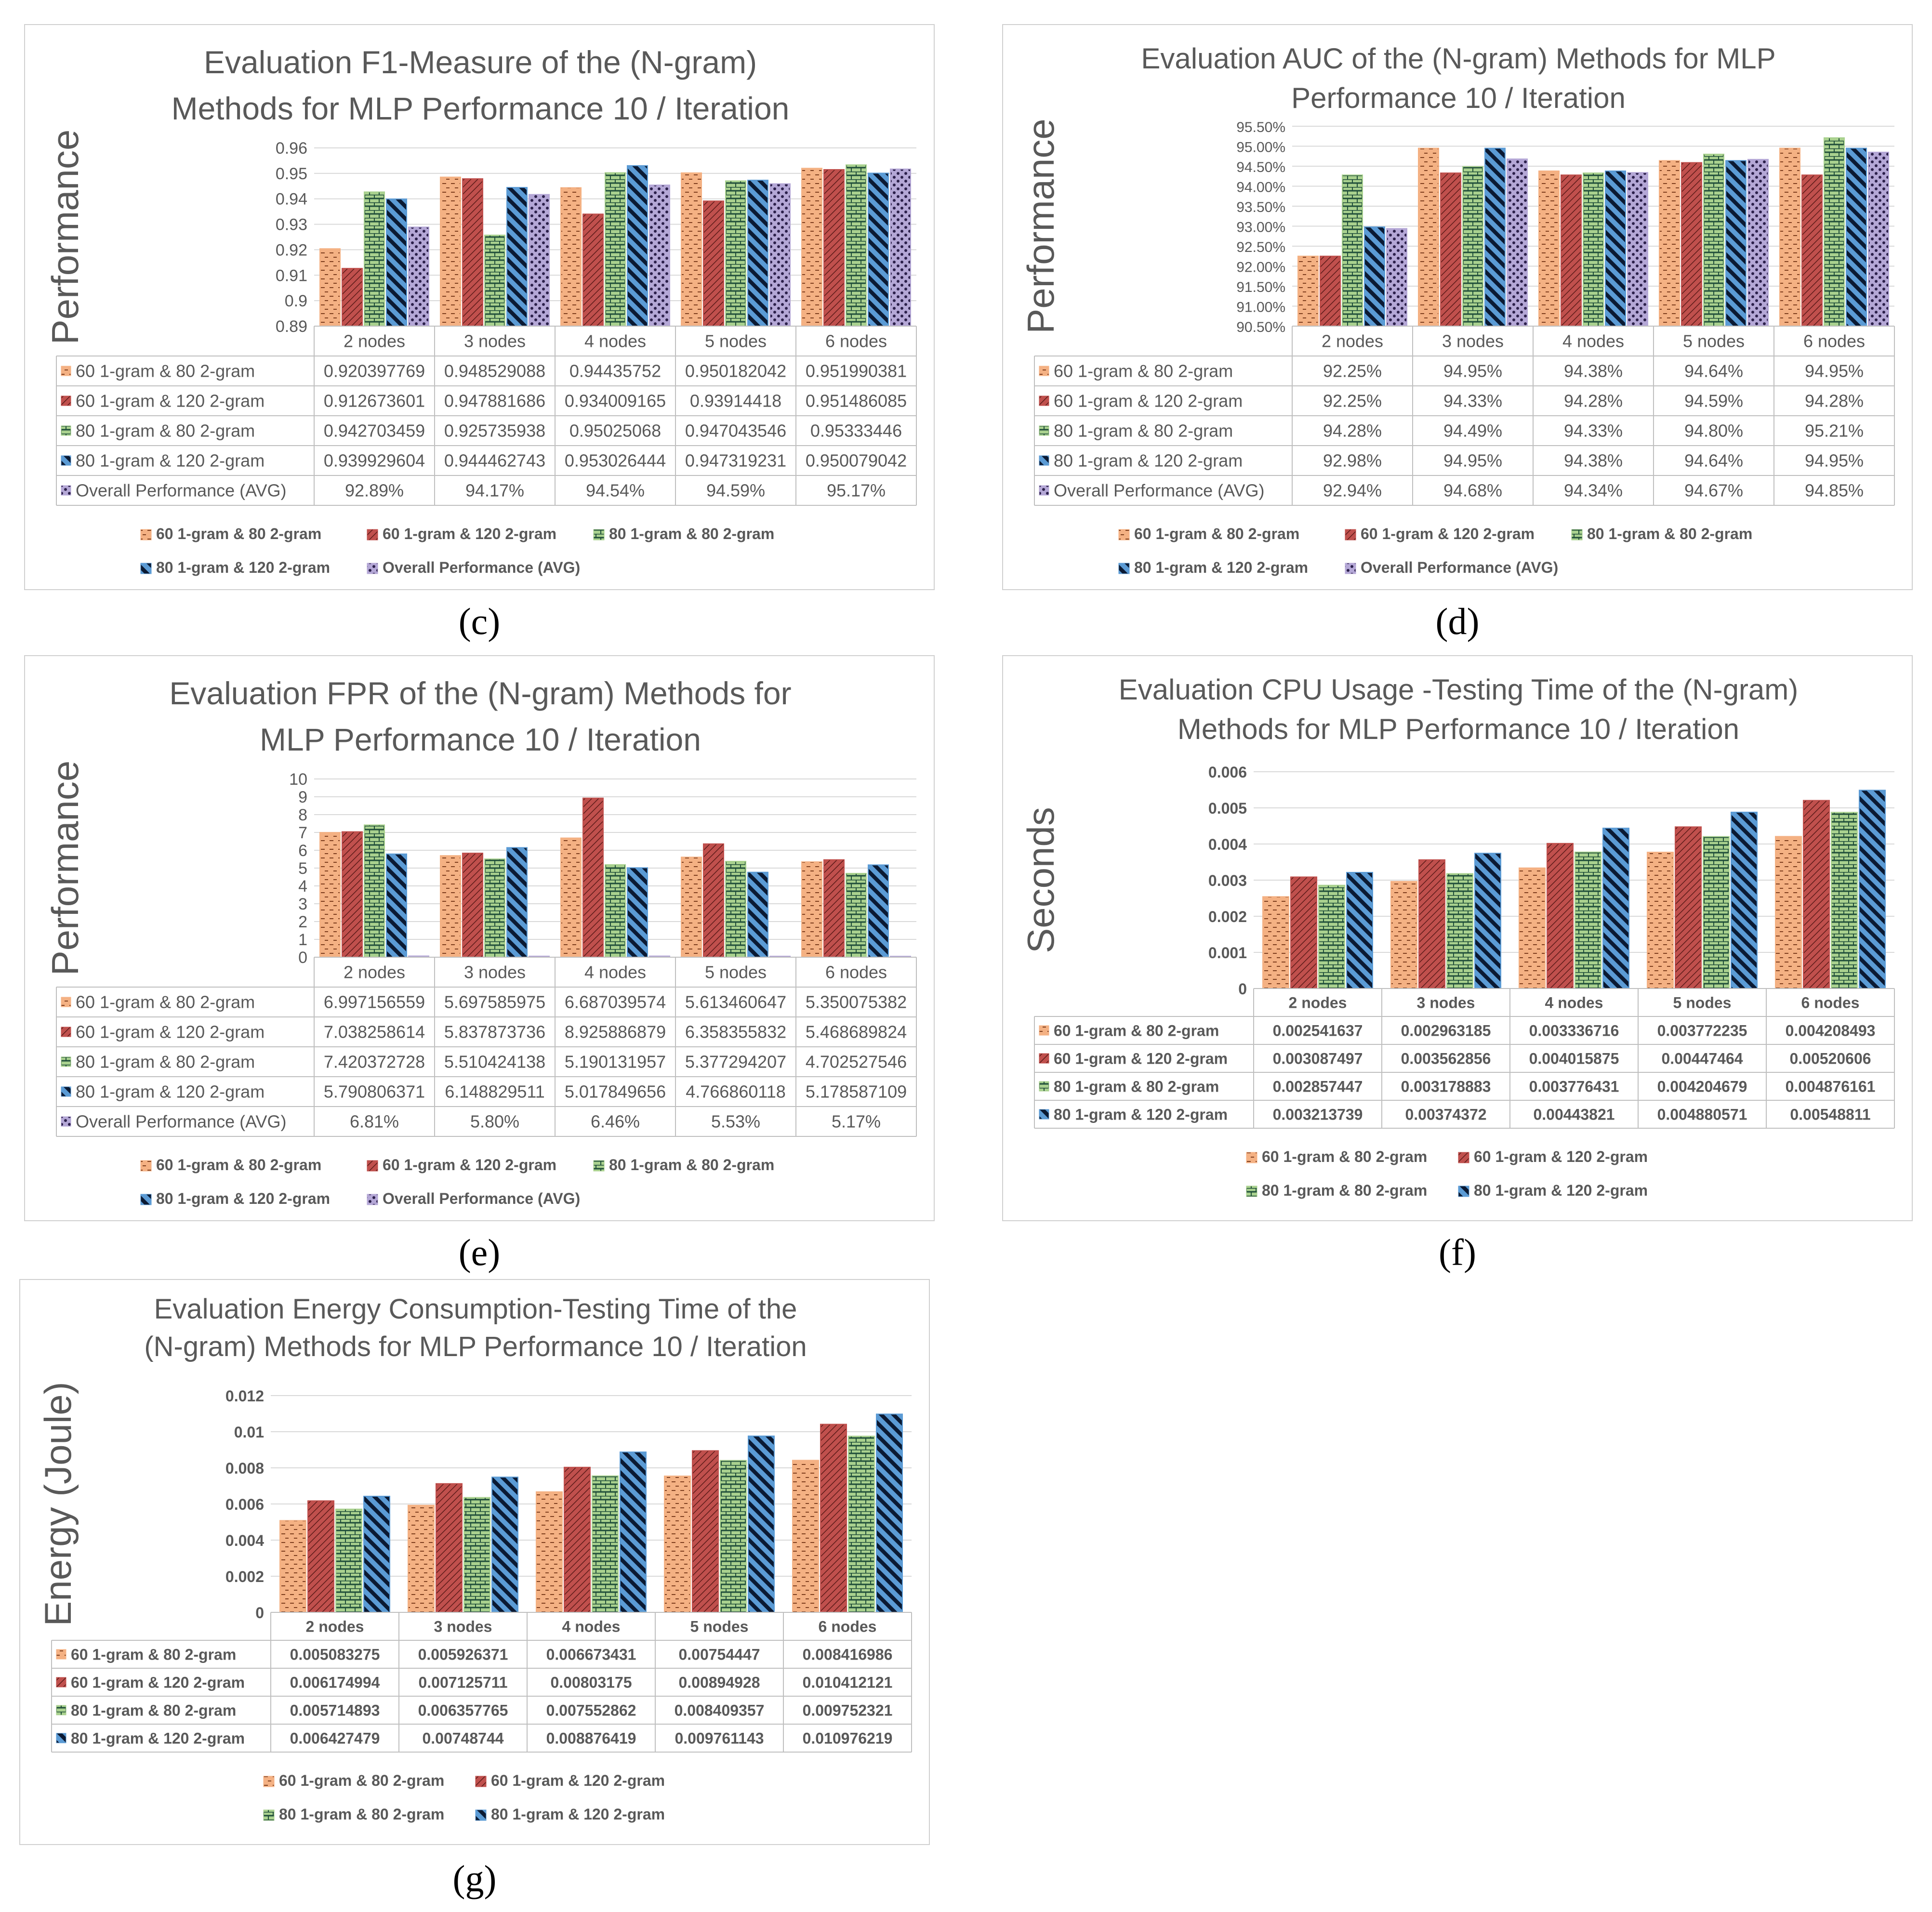 The height and width of the screenshot is (1912, 1932). I want to click on bar-2-3-nodes, so click(449, 1548).